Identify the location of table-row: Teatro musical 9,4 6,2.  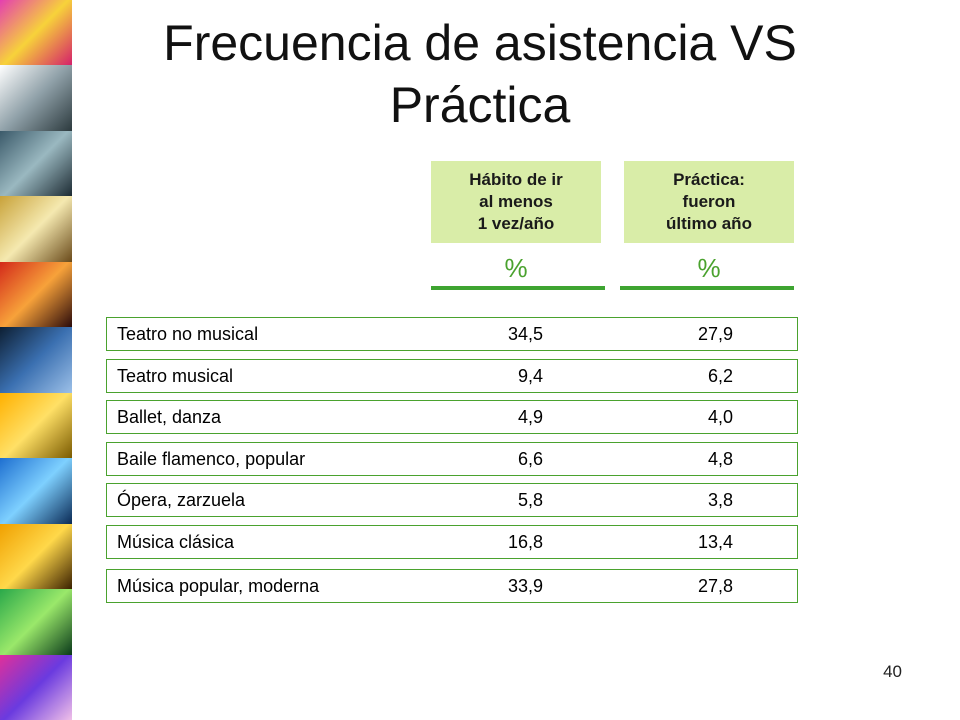
(452, 376).